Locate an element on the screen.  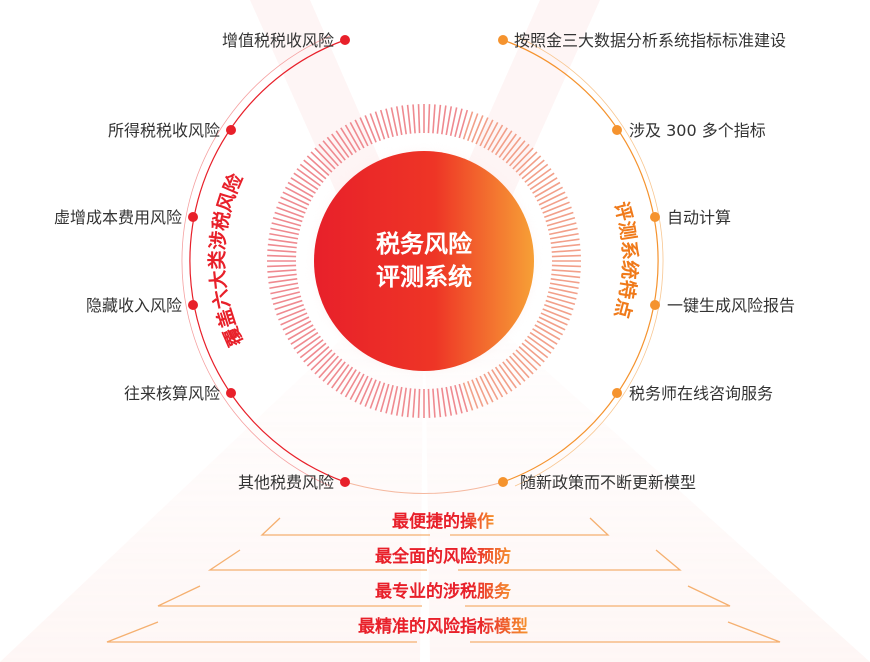
left-arc-title: 覆盖六大类涉税风险 is located at coordinates (227, 259).